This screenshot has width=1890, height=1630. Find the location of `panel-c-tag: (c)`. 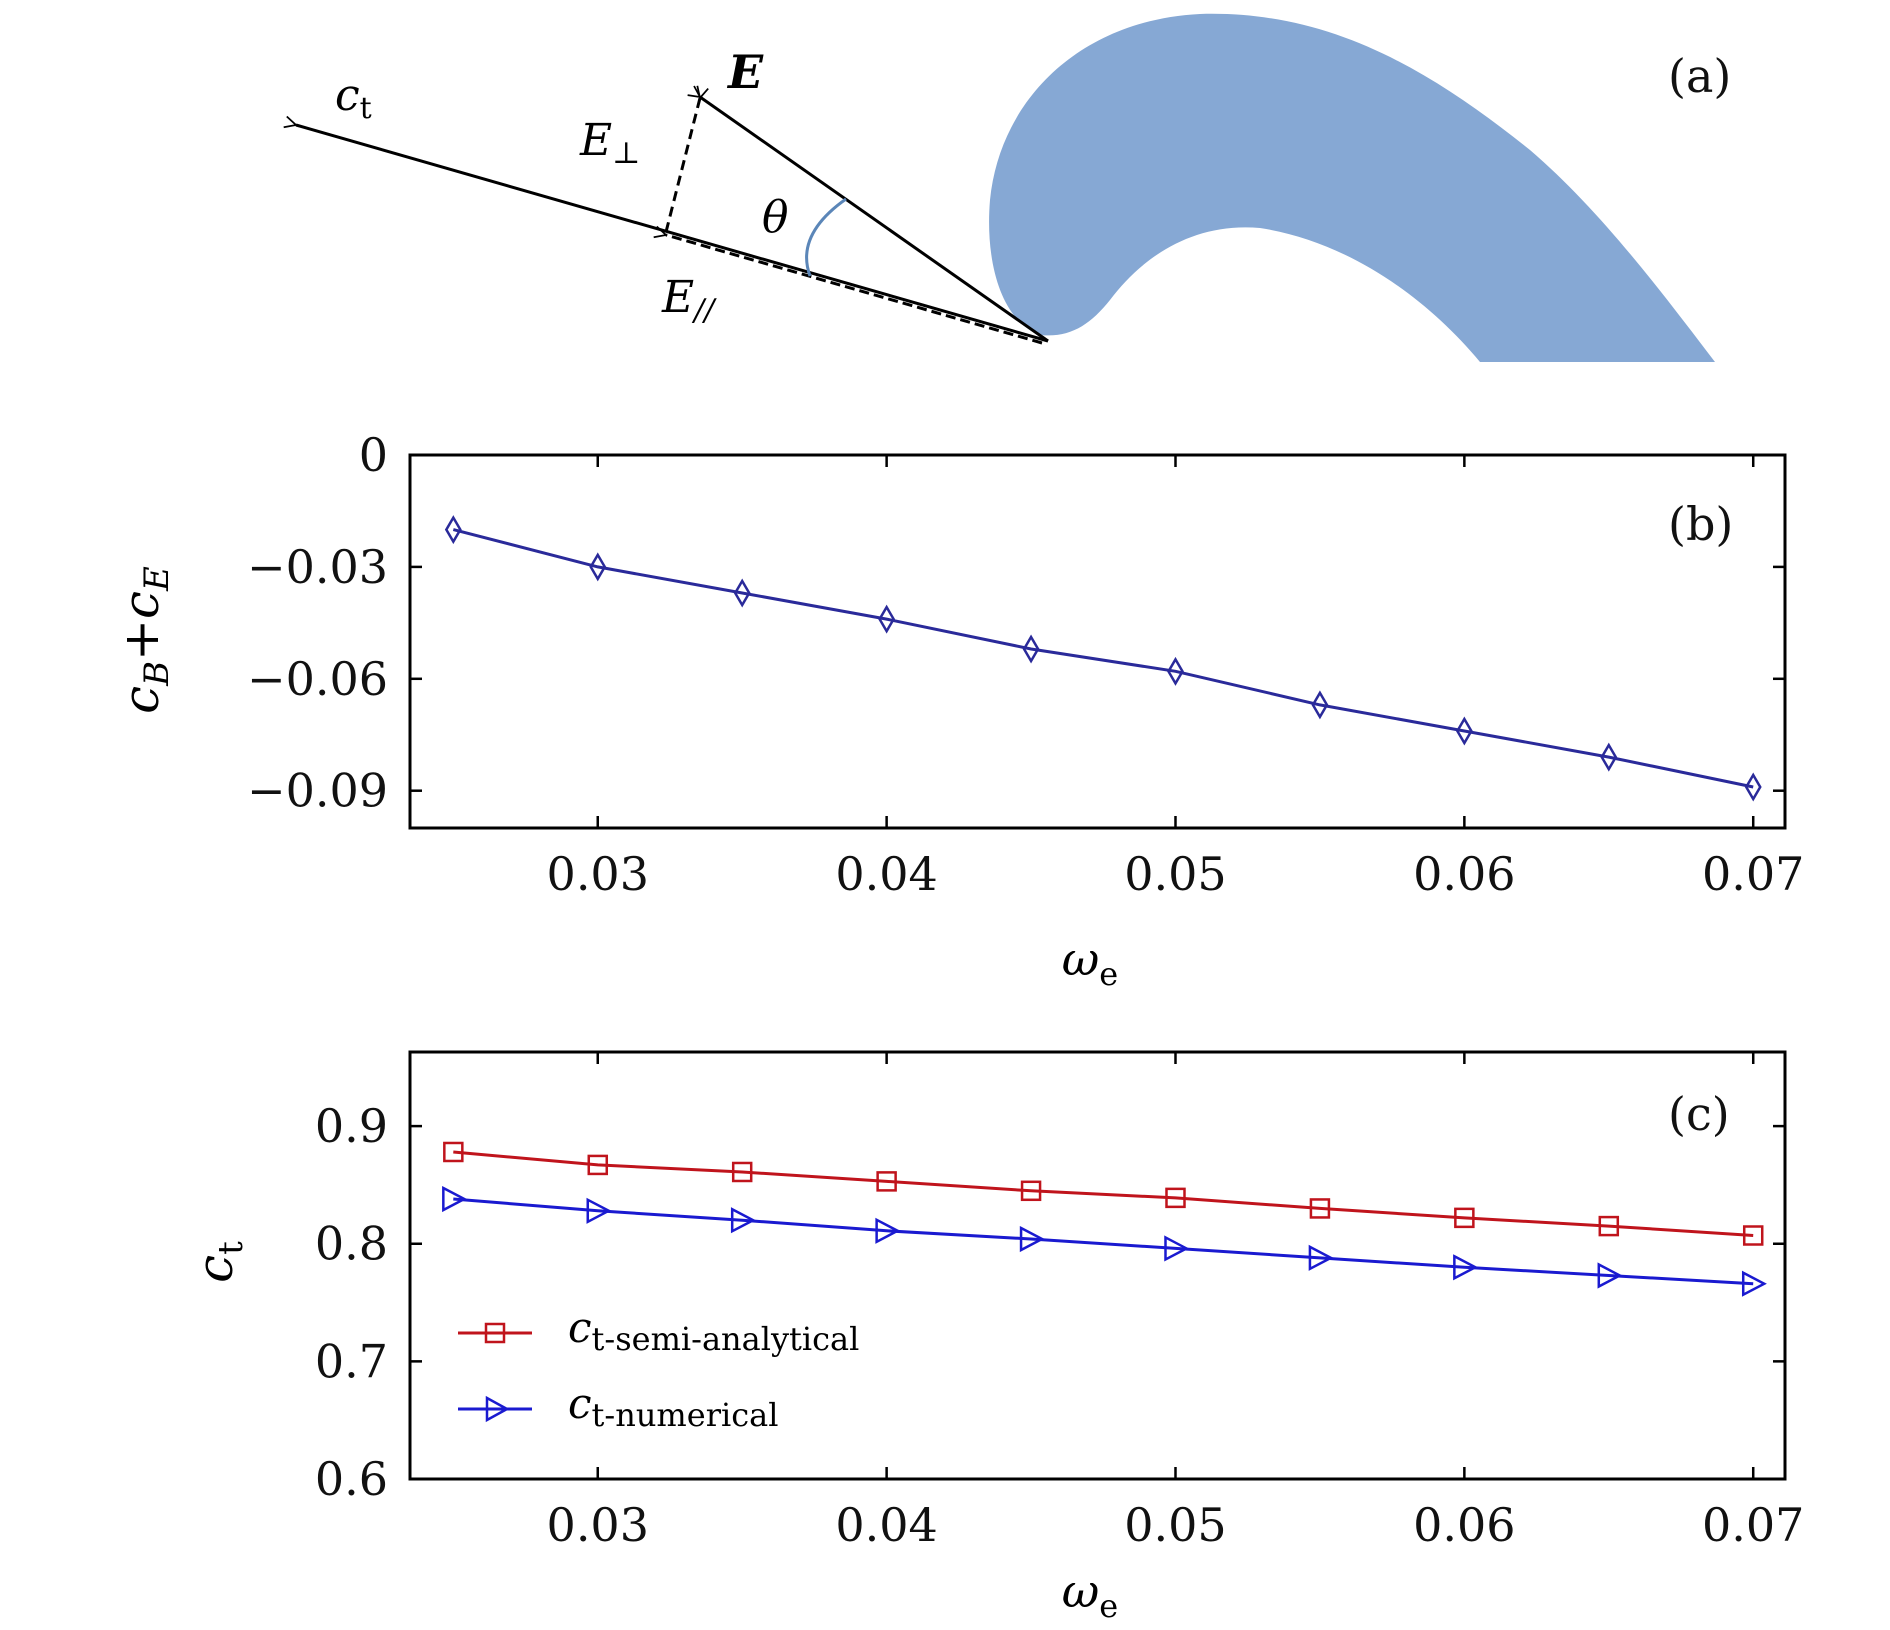

panel-c-tag: (c) is located at coordinates (1699, 1114).